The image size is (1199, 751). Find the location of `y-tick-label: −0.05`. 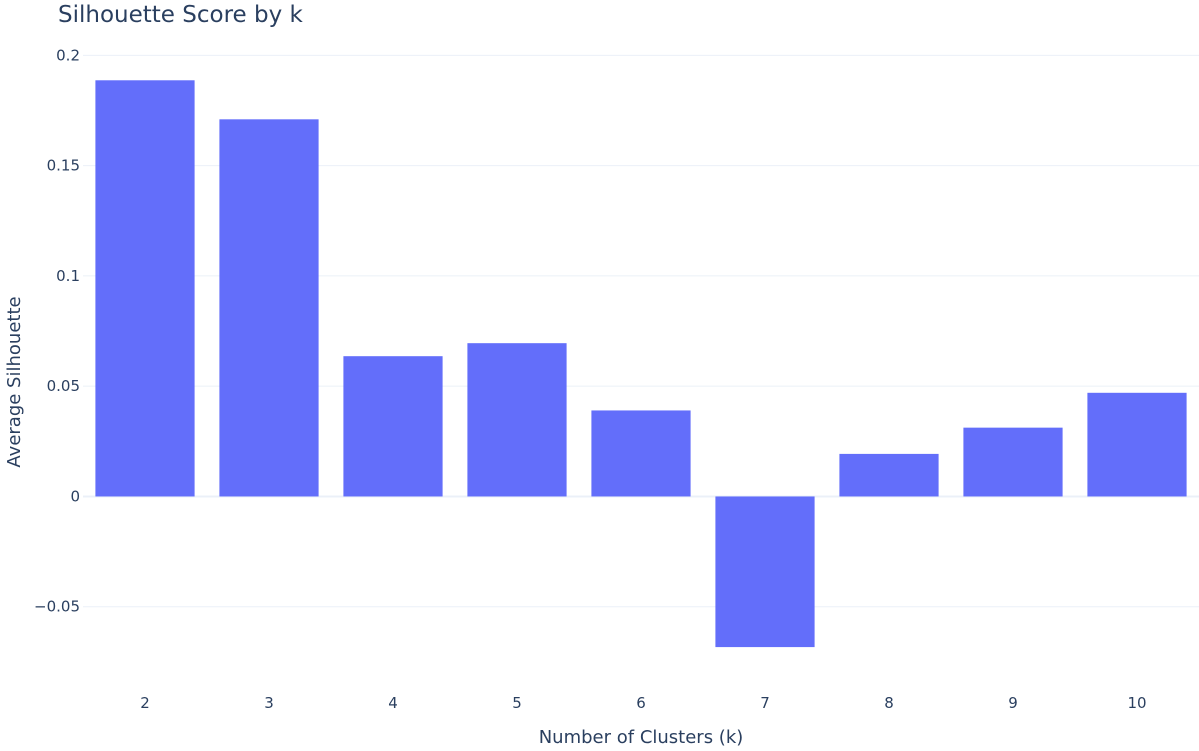

y-tick-label: −0.05 is located at coordinates (57, 607).